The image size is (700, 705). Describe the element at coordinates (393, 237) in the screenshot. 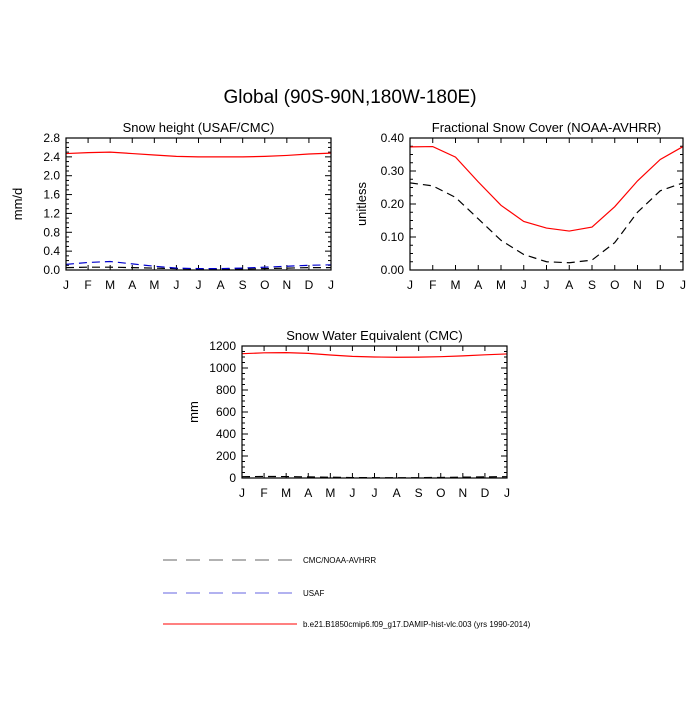

I see `y-tick-label: 0.10` at that location.